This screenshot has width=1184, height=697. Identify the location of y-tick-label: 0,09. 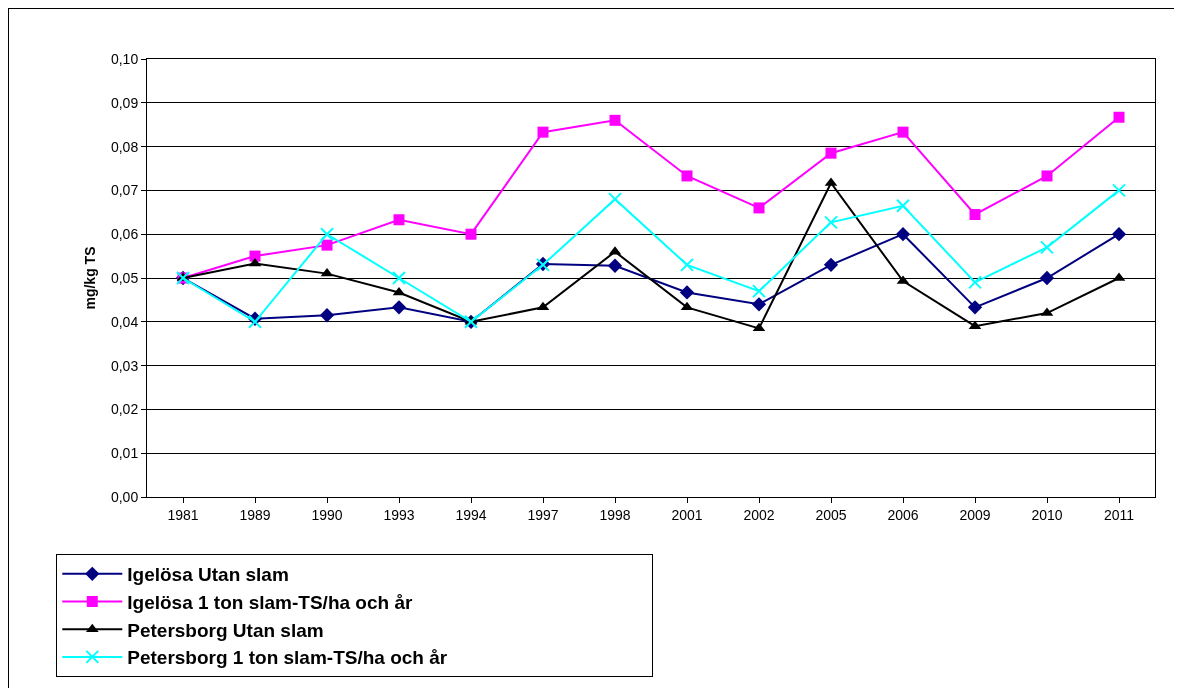
(124, 102).